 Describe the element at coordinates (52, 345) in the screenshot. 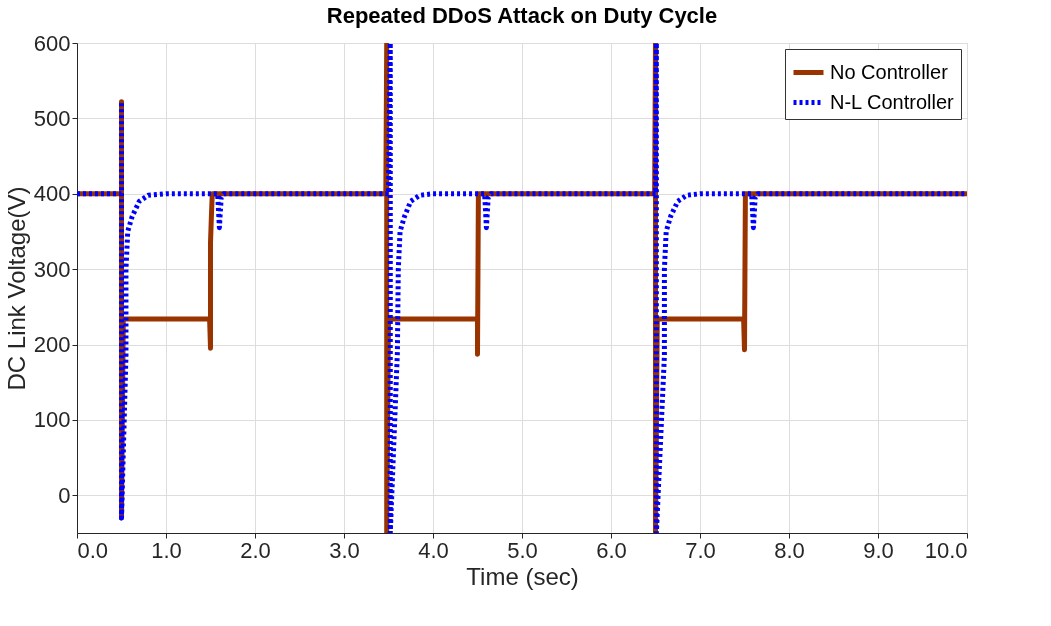

I see `y-tick-label: 200` at that location.